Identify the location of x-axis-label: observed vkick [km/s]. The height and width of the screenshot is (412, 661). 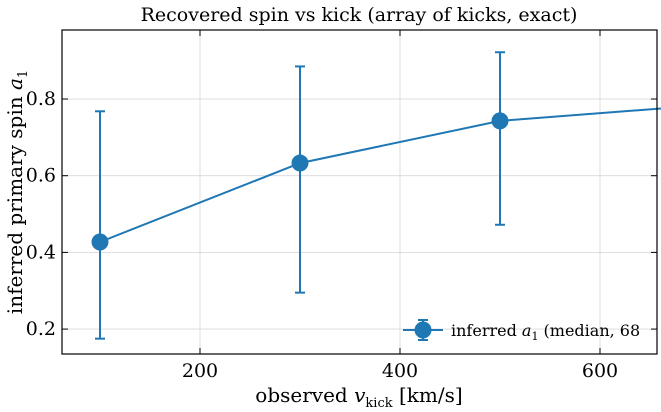
(358, 397).